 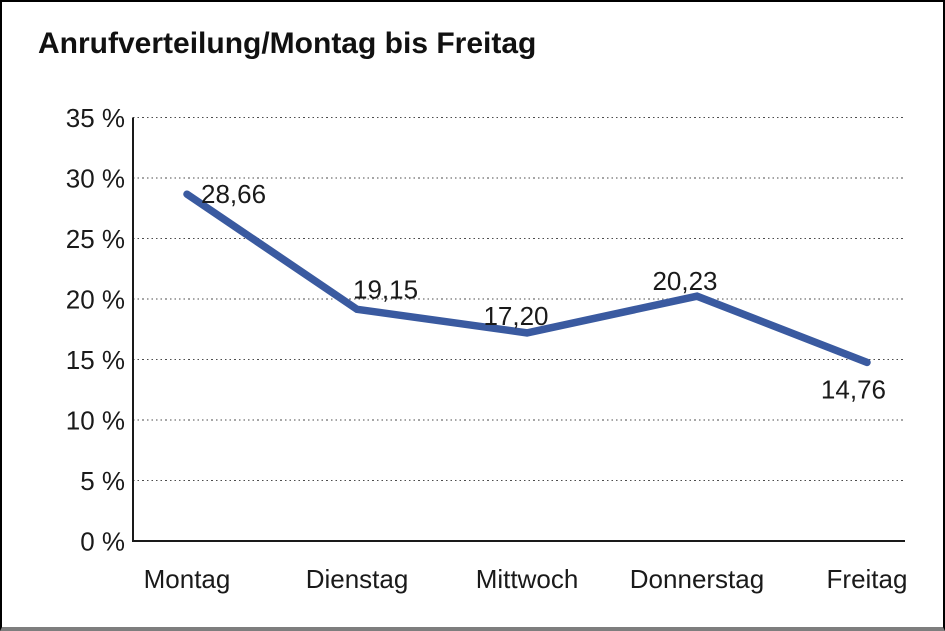 I want to click on data-point-label: 17,20, so click(x=515, y=316).